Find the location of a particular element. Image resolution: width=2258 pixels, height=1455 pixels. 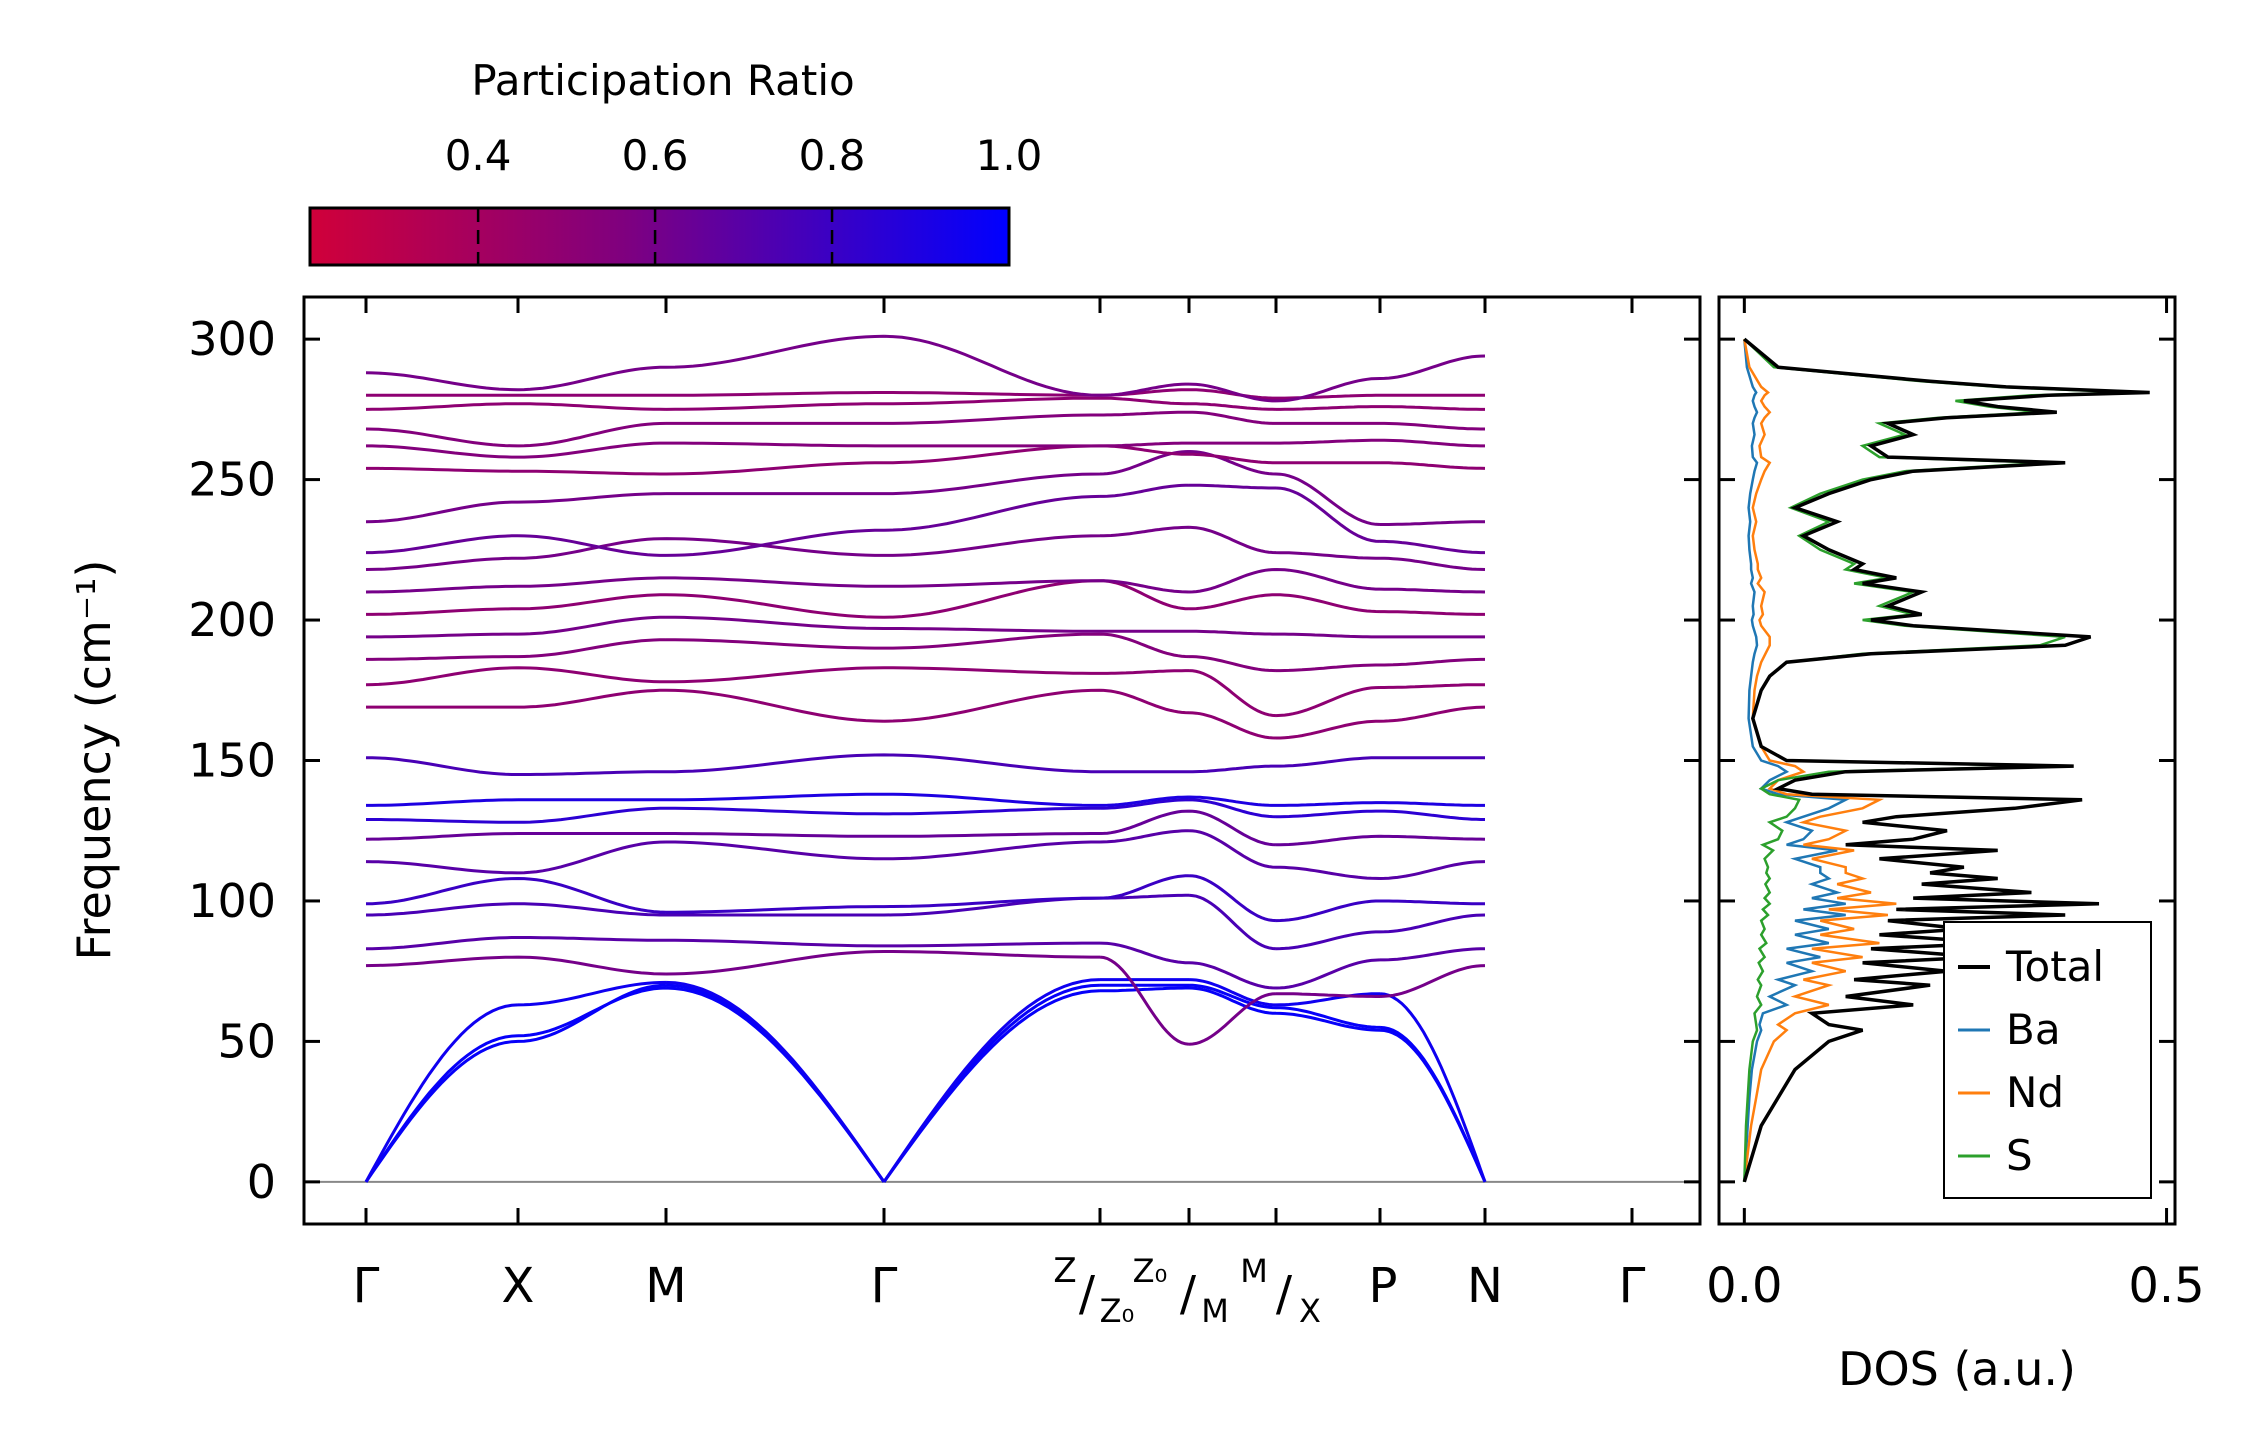

y-tick-label: 50 is located at coordinates (246, 1041).